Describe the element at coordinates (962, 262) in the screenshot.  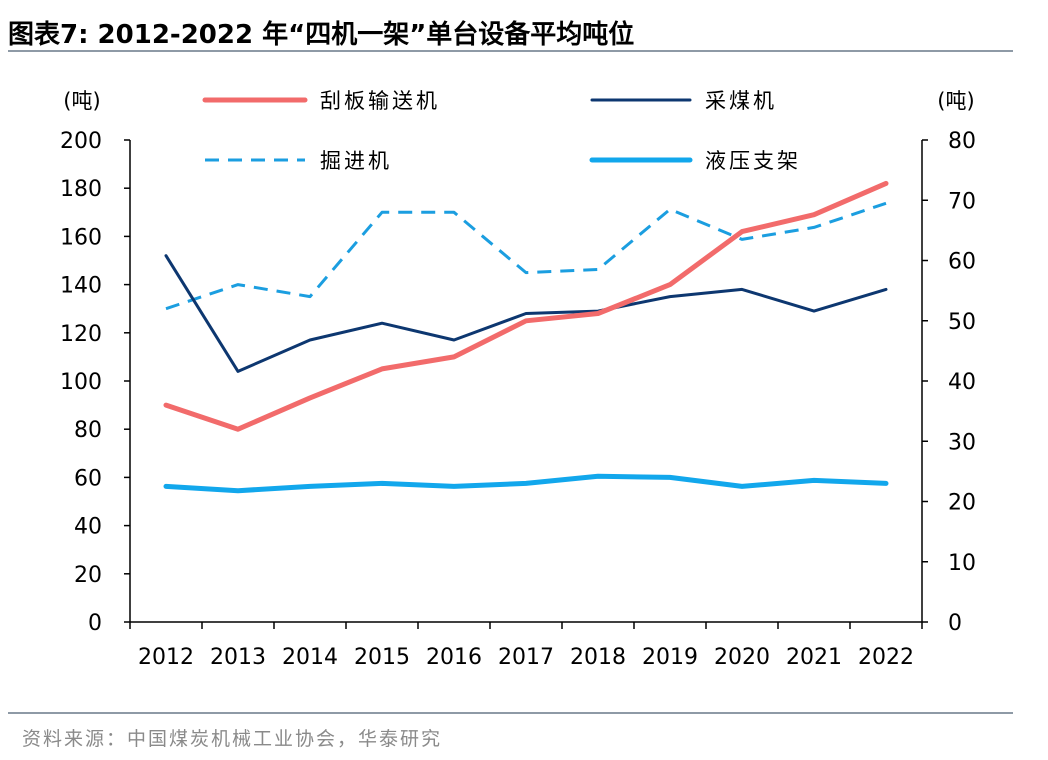
I see `right-tick-label: 60` at that location.